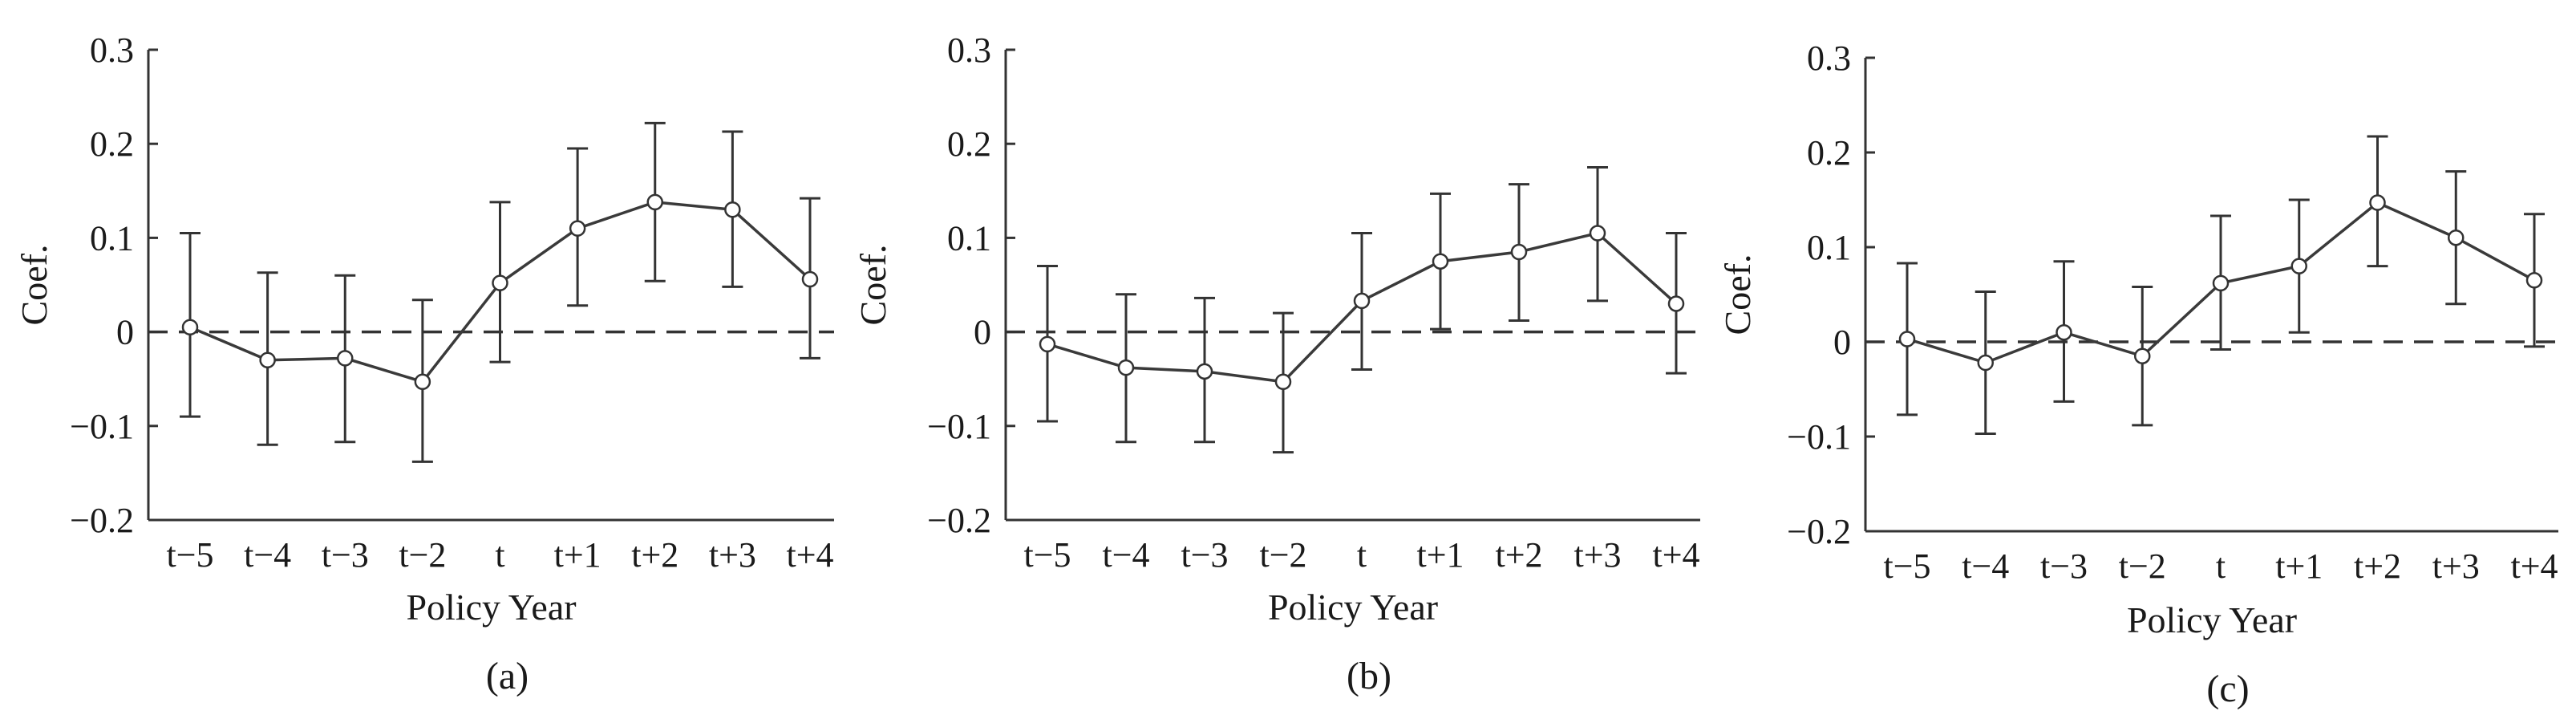 This screenshot has height=715, width=2576. What do you see at coordinates (1369, 676) in the screenshot?
I see `panel-label: (b)` at bounding box center [1369, 676].